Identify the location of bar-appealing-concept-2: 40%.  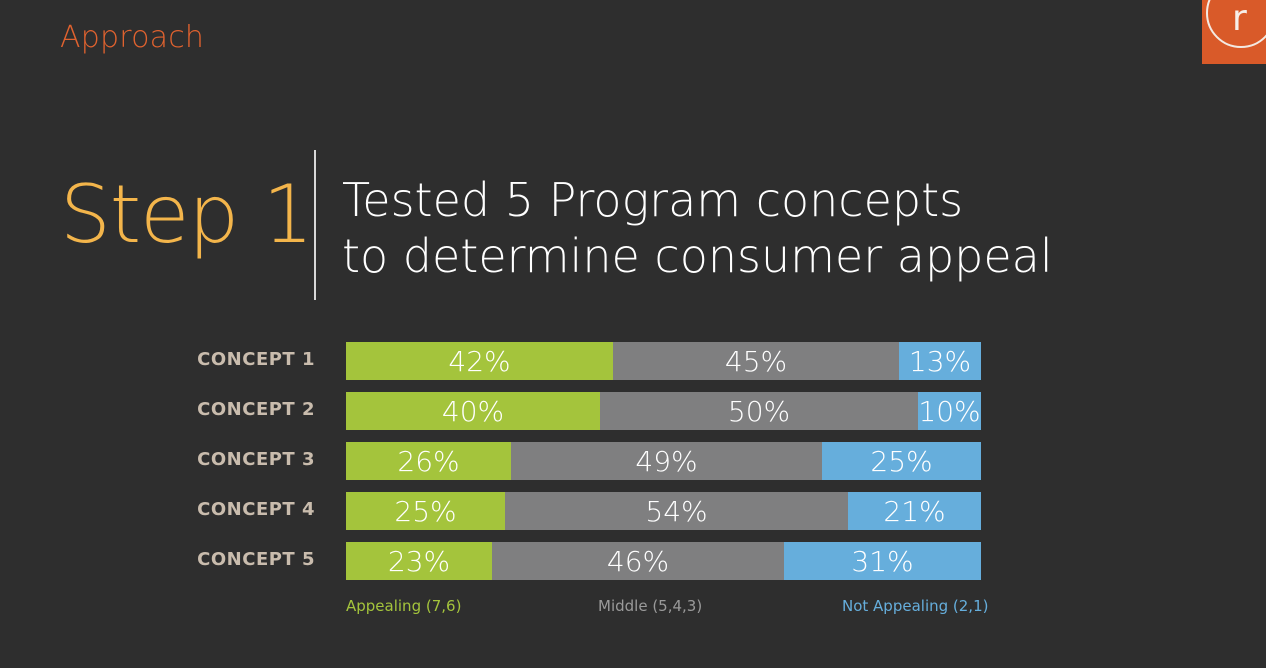
(473, 411).